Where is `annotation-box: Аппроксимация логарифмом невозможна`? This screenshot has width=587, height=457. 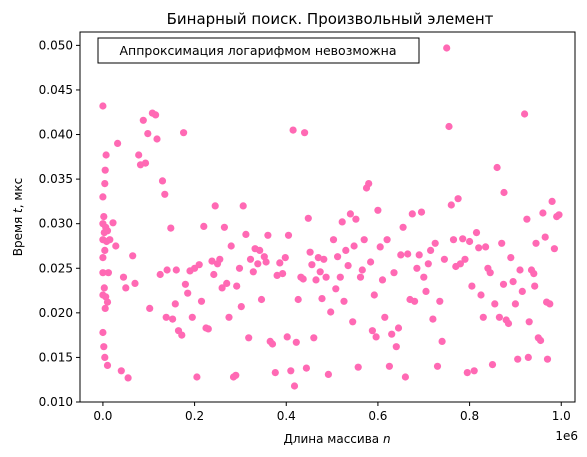
annotation-box: Аппроксимация логарифмом невозможна is located at coordinates (258, 50).